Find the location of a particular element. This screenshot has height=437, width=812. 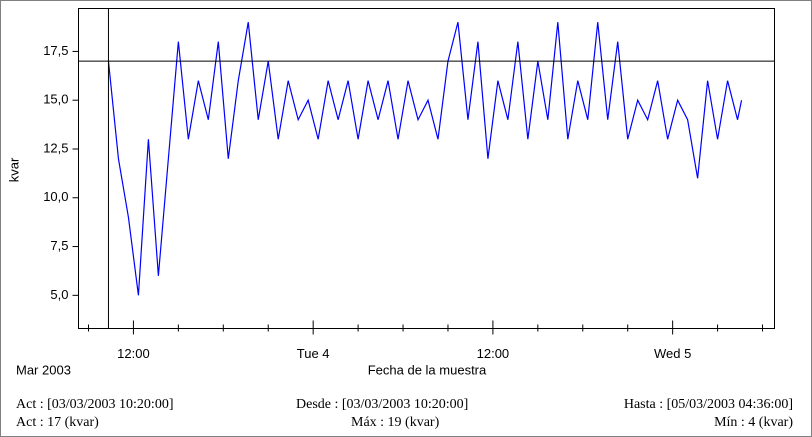

y-tick-label: 5,0 is located at coordinates (59, 294).